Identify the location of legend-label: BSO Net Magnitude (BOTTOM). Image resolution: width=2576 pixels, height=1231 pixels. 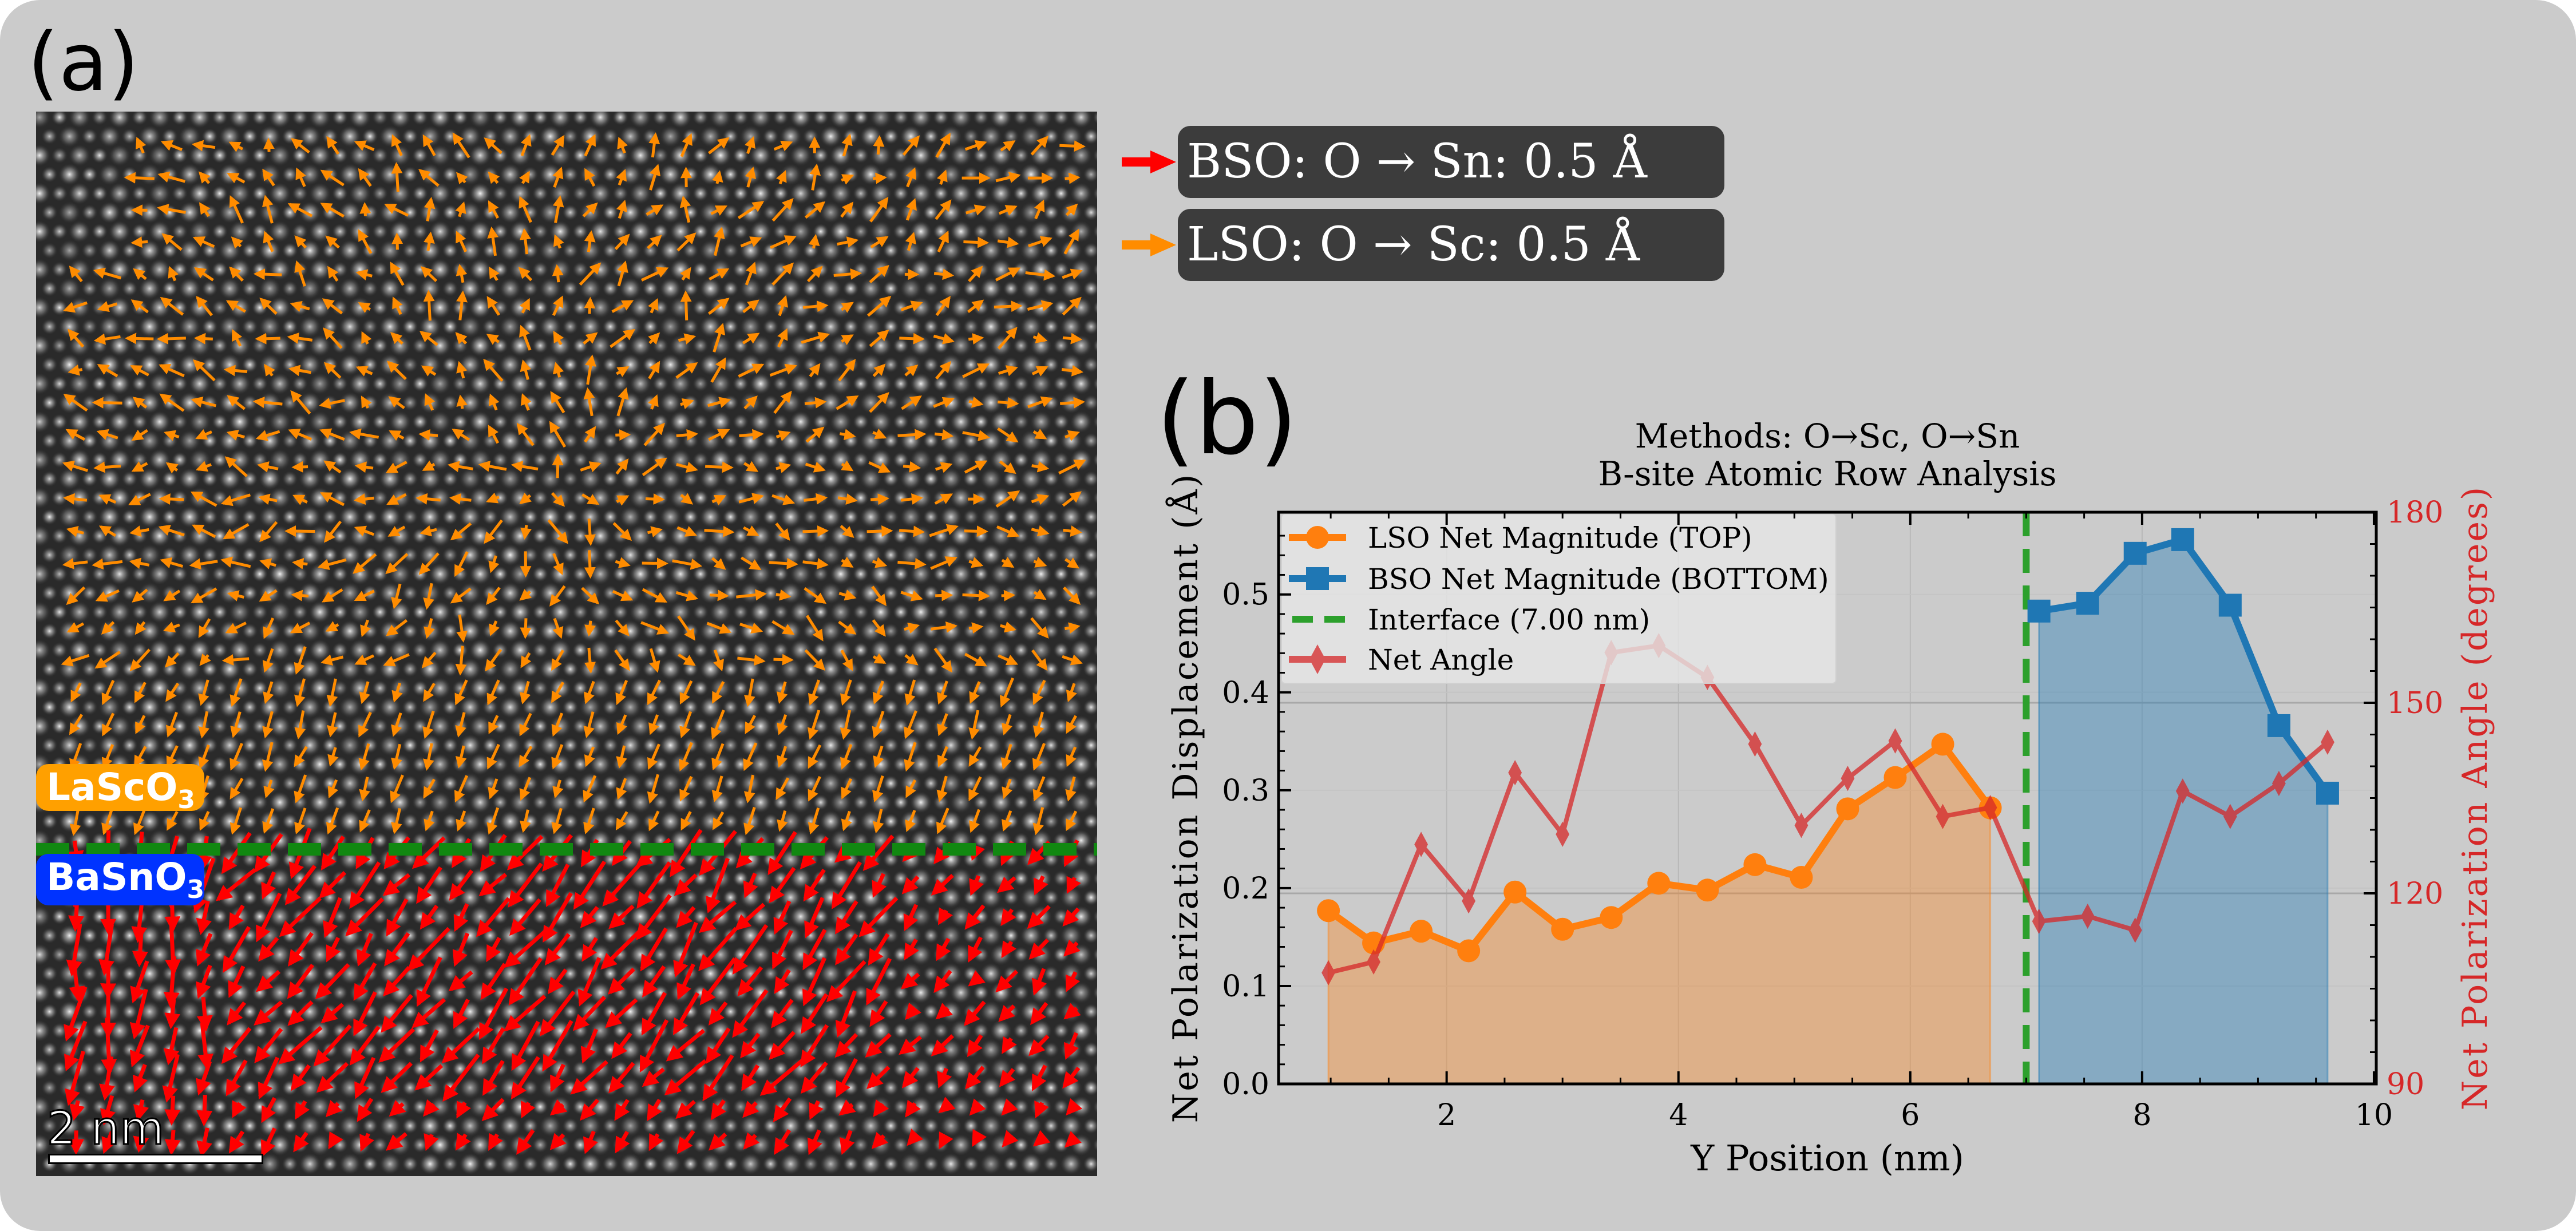
(1598, 579).